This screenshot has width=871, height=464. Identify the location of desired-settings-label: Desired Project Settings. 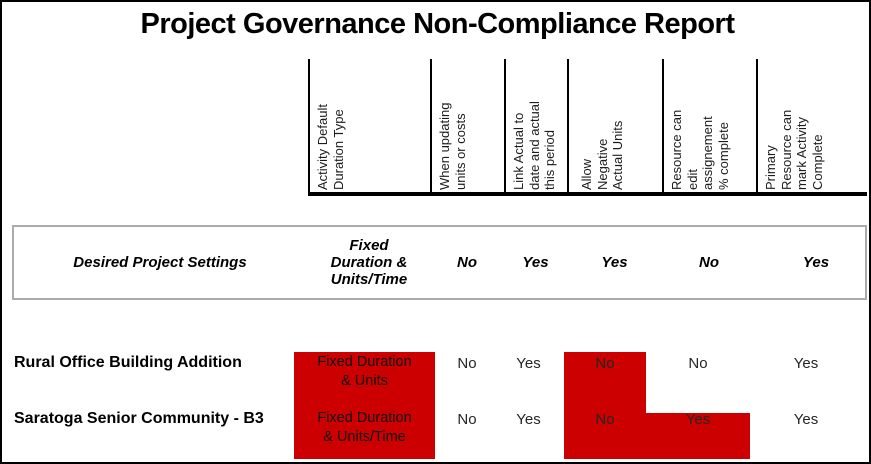
(160, 262).